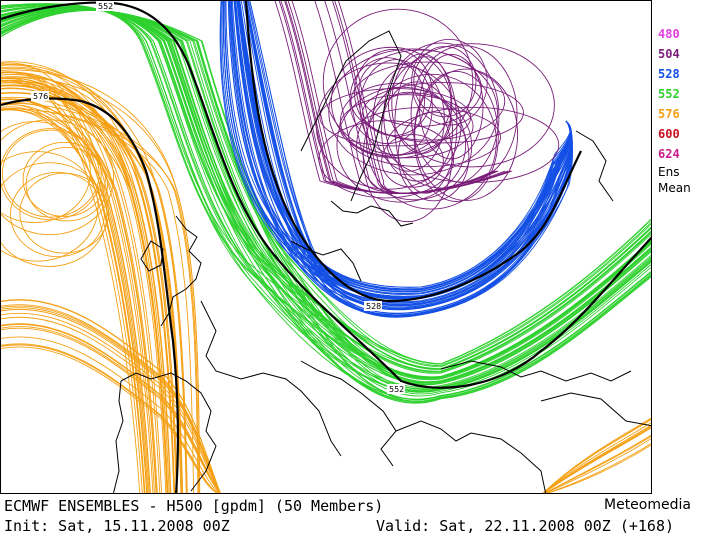 The image size is (720, 540). Describe the element at coordinates (669, 54) in the screenshot. I see `legend-item-504: 504` at that location.